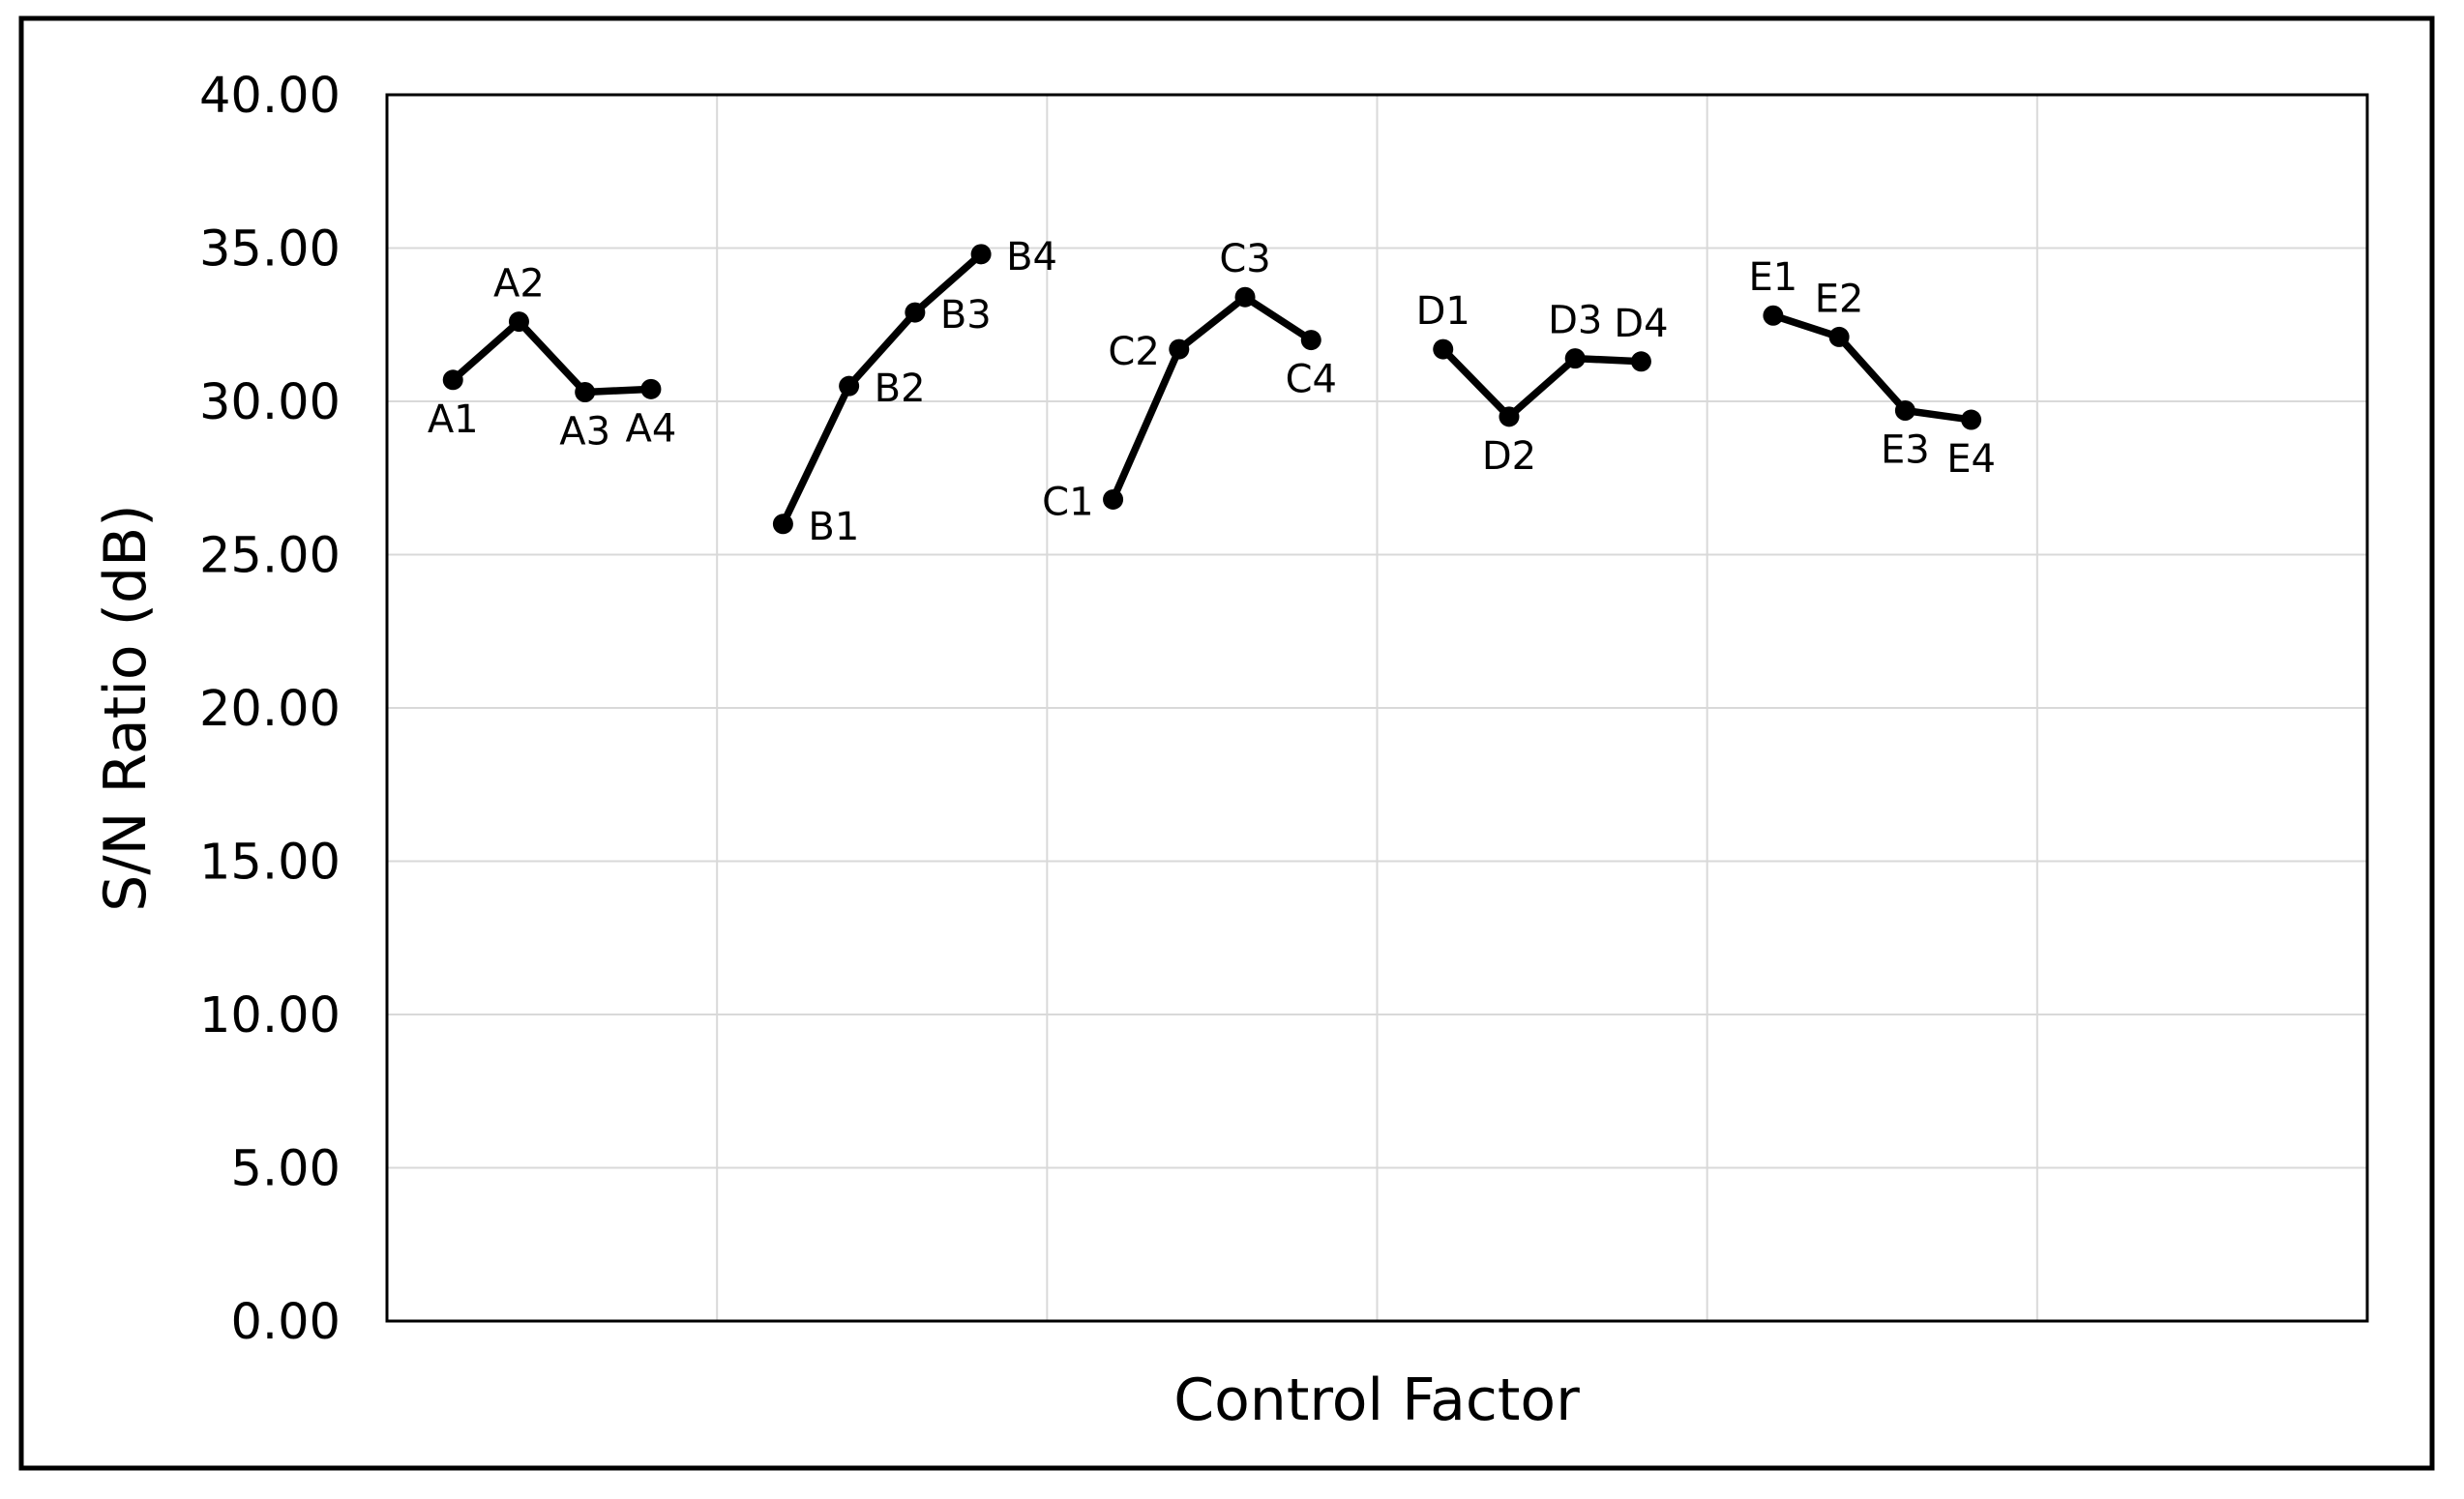 This screenshot has width=2464, height=1499. Describe the element at coordinates (1904, 411) in the screenshot. I see `data-point-E3` at that location.